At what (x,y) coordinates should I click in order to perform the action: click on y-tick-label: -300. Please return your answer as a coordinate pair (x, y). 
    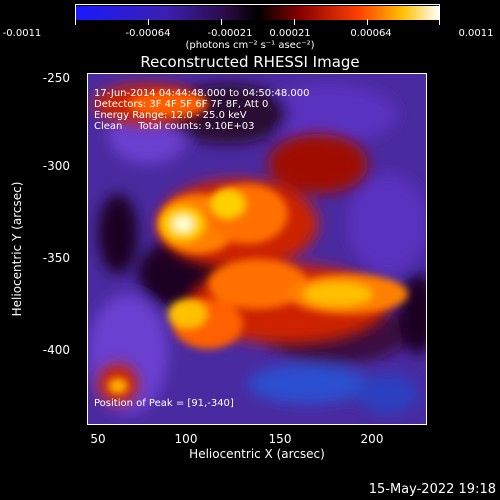
    Looking at the image, I should click on (56, 166).